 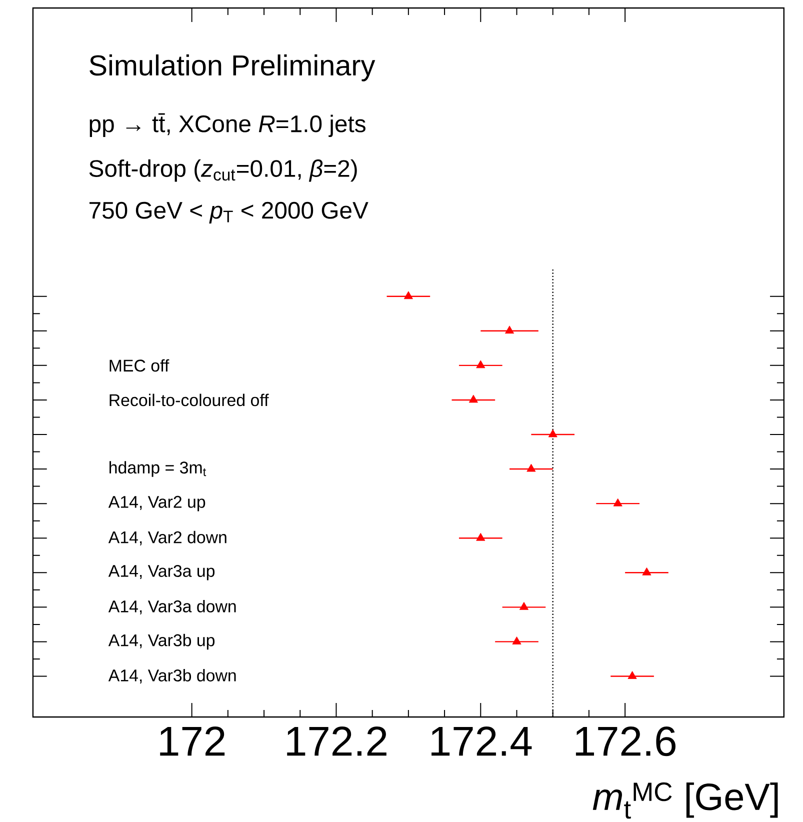 What do you see at coordinates (161, 572) in the screenshot?
I see `y-tick-label: A14, Var3a up` at bounding box center [161, 572].